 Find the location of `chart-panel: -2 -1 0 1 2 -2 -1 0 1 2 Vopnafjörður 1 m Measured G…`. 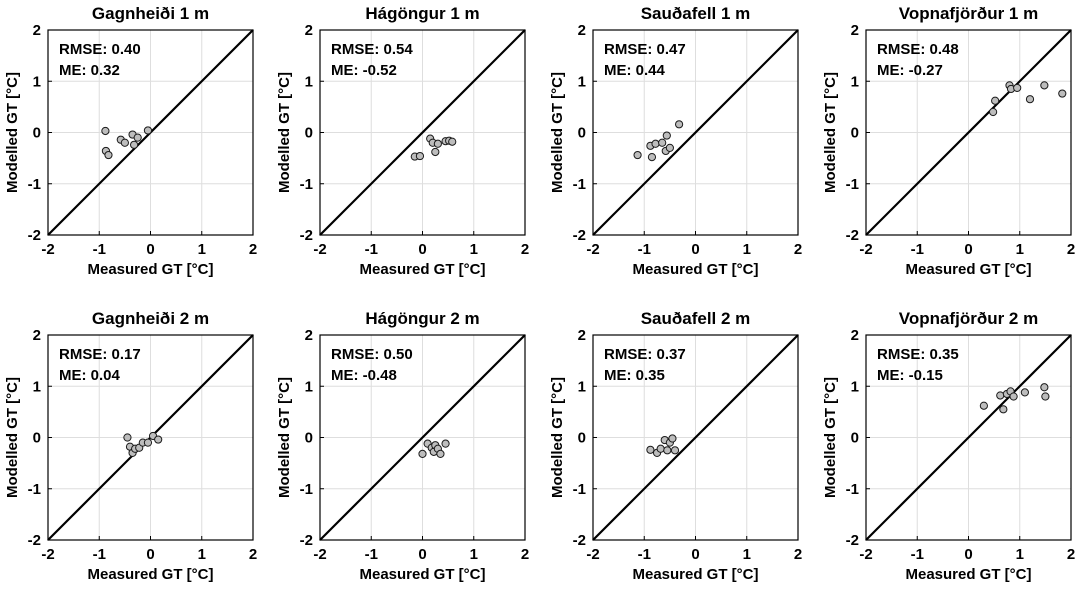

chart-panel: -2 -1 0 1 2 -2 -1 0 1 2 Vopnafjörður 1 m Measured G… is located at coordinates (948, 141).